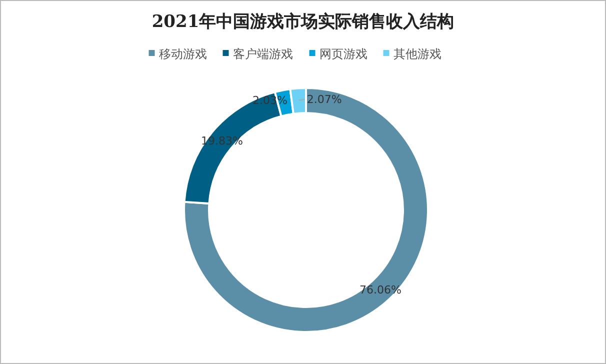 Image resolution: width=606 pixels, height=364 pixels. Describe the element at coordinates (303, 22) in the screenshot. I see `chart-title: 2021年中国游戏市场实际销售收入结构` at that location.